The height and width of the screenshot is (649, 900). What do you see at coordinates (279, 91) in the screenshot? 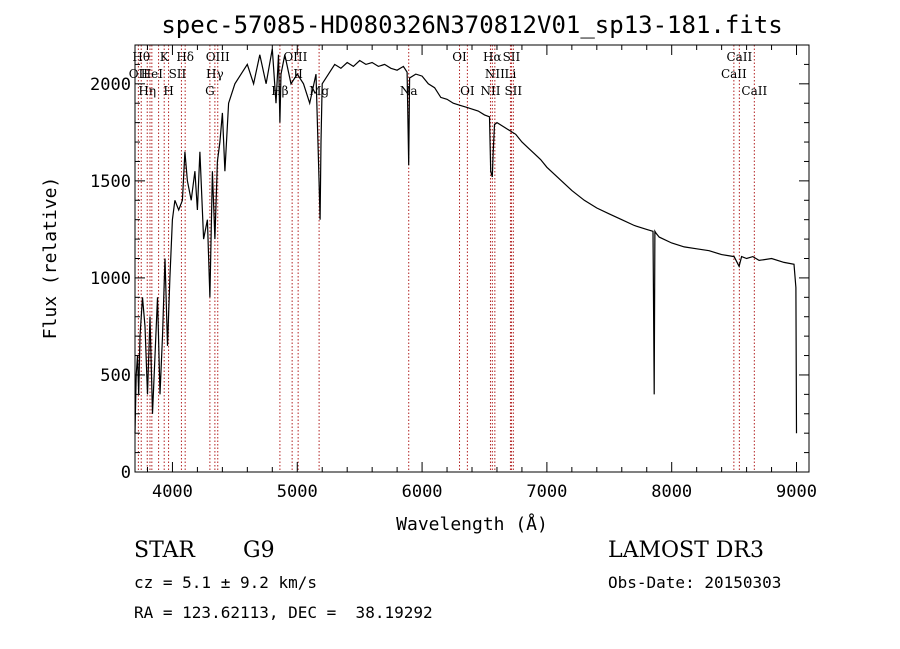
I see `spectral-line-label: Hβ` at bounding box center [279, 91].